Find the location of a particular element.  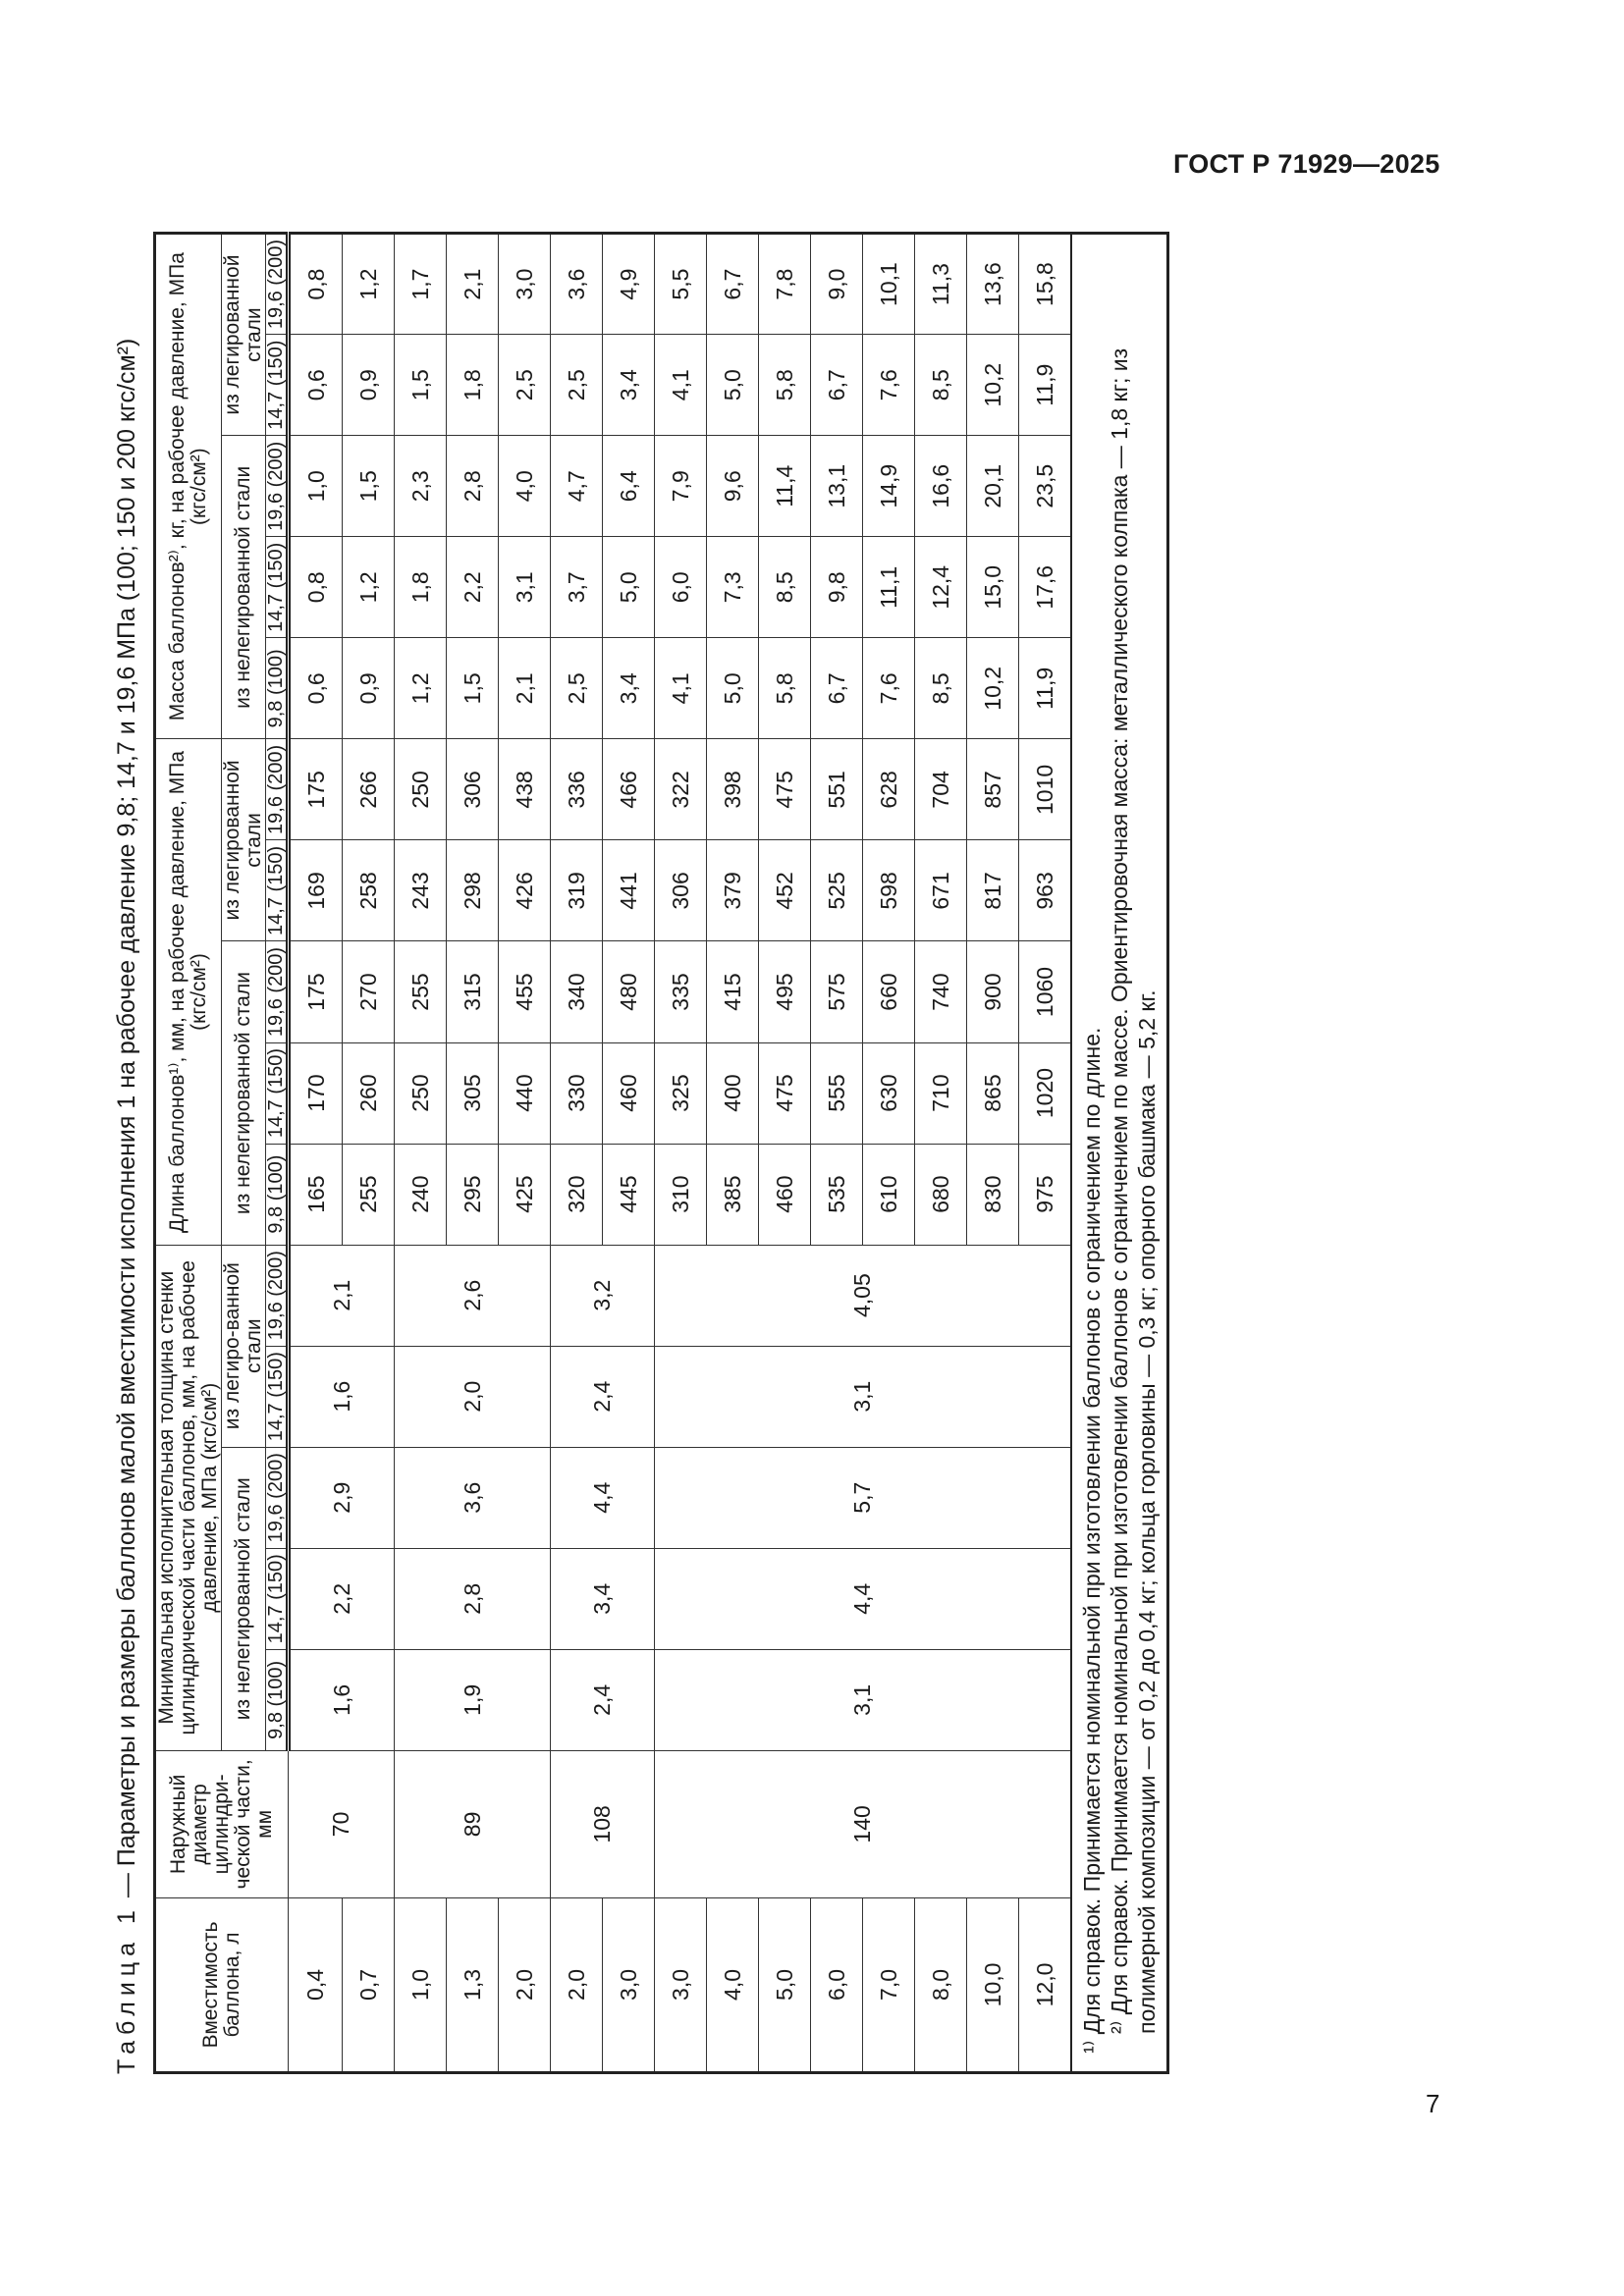

cell-mass: 3,6 is located at coordinates (576, 284).